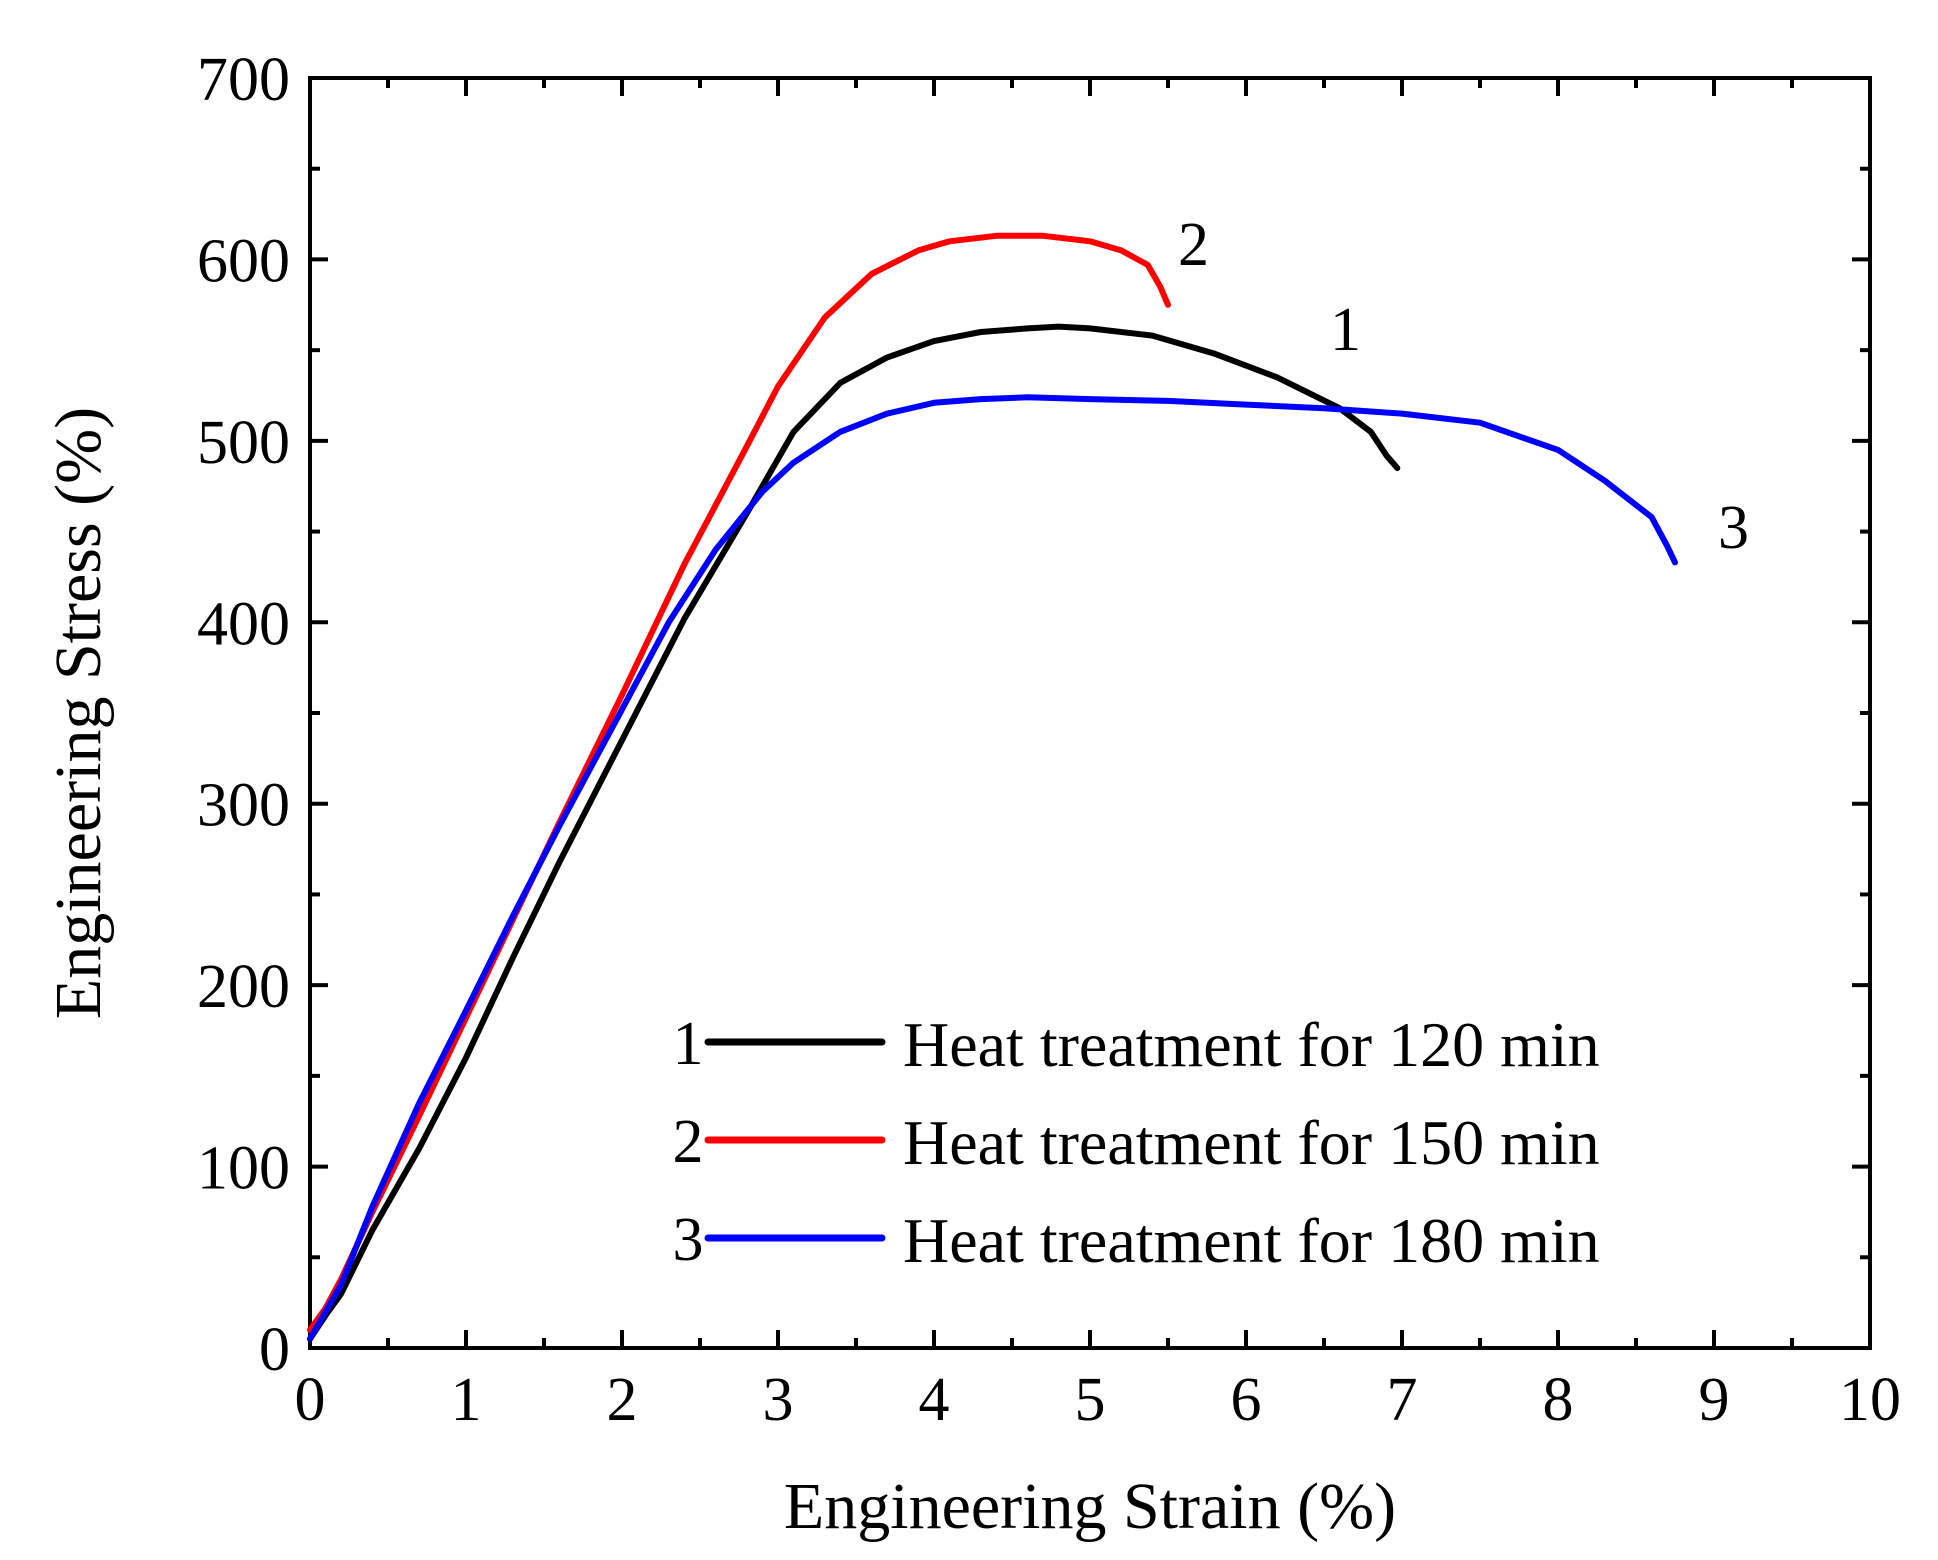 The image size is (1938, 1560). Describe the element at coordinates (622, 1400) in the screenshot. I see `x-tick-label: 2` at that location.